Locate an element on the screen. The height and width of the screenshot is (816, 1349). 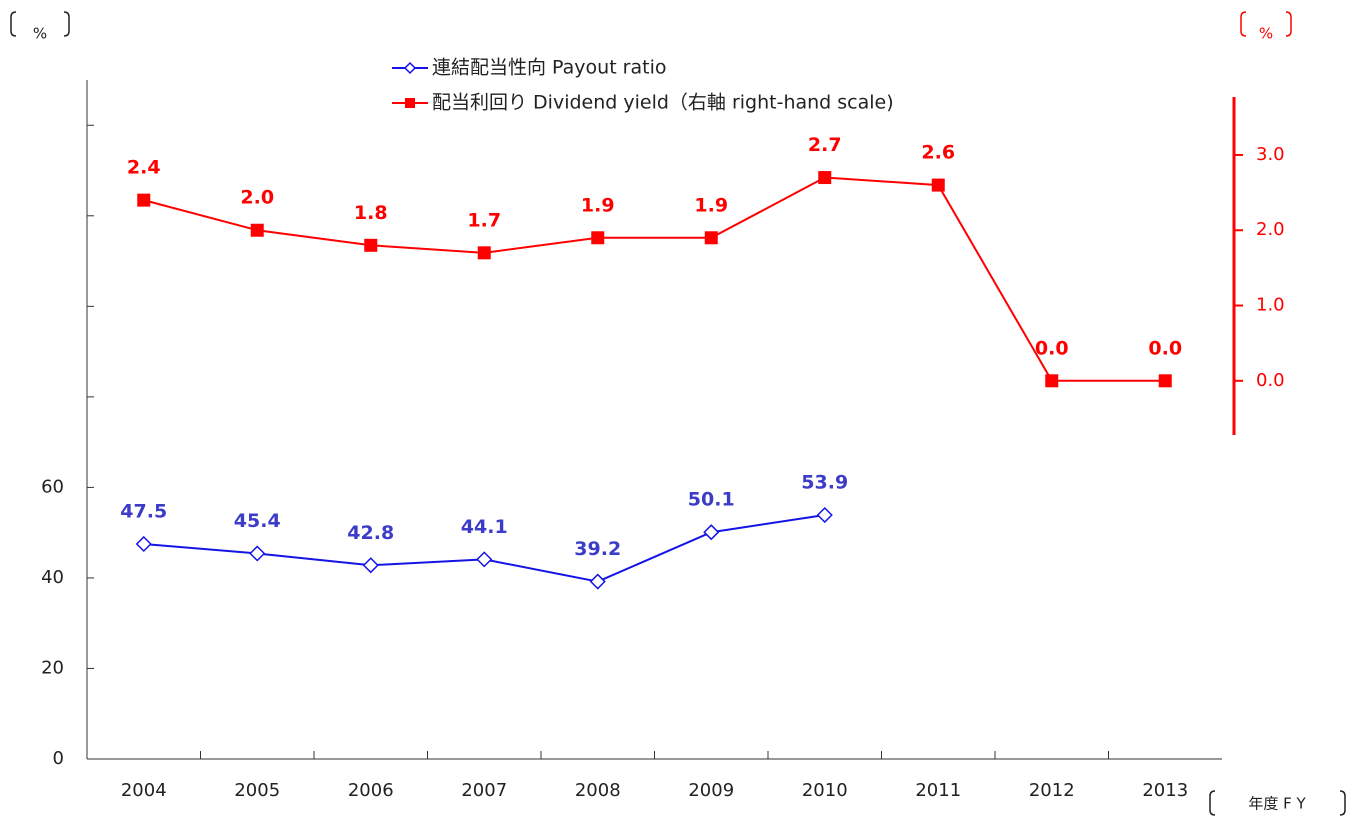
data-label: 39.2 is located at coordinates (597, 549).